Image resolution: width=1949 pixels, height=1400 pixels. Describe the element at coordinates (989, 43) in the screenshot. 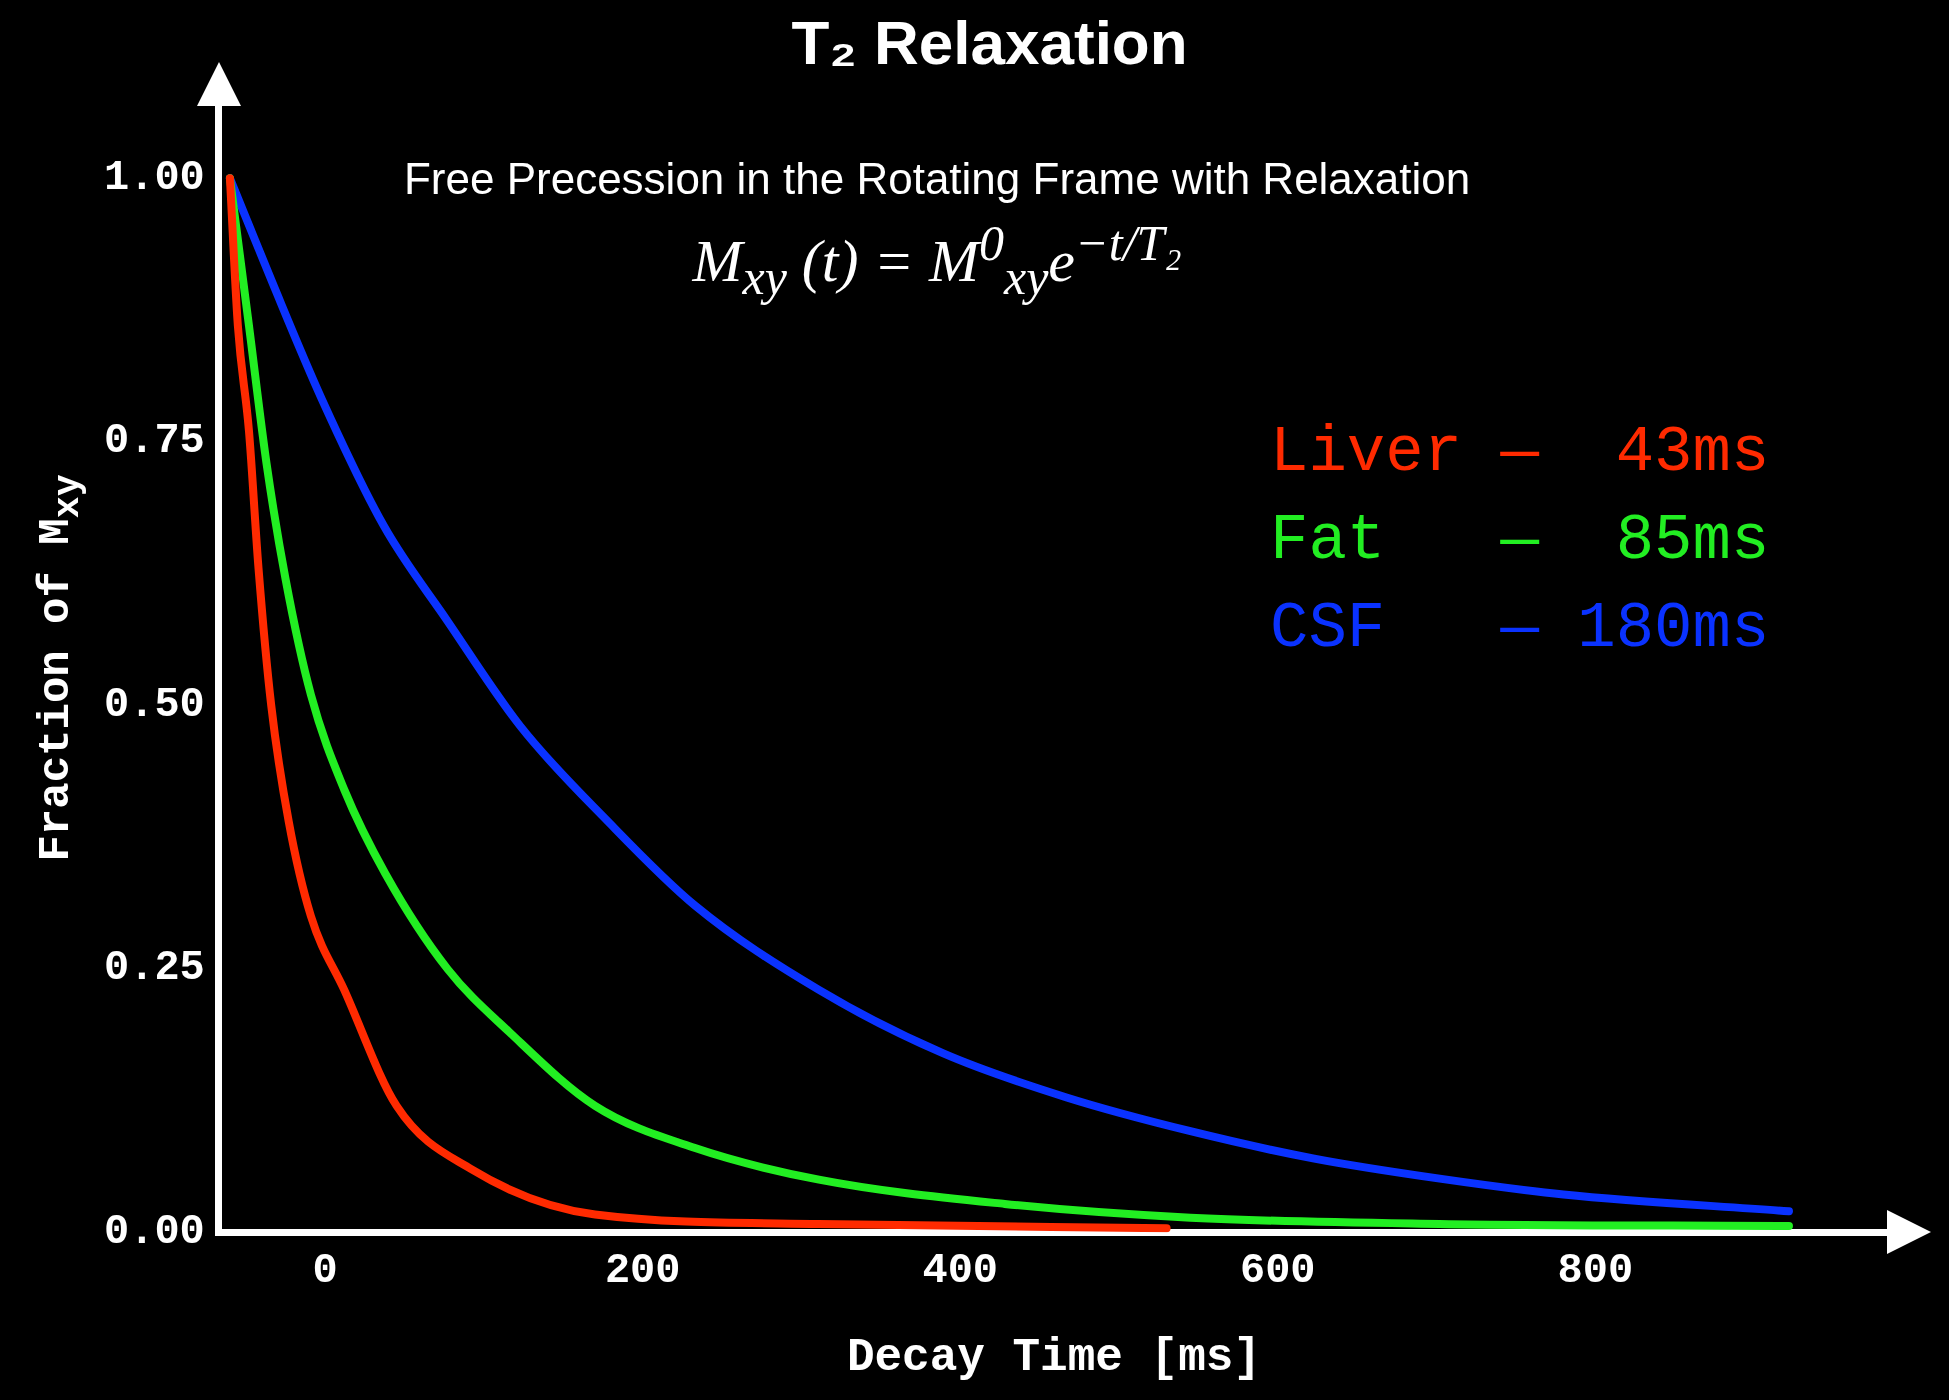

I see `chart-title: T₂ Relaxation` at that location.